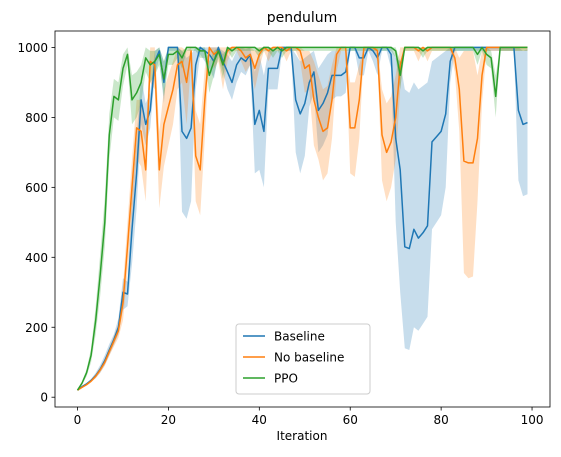 This screenshot has height=457, width=561. I want to click on y-tick-label: 600, so click(36, 188).